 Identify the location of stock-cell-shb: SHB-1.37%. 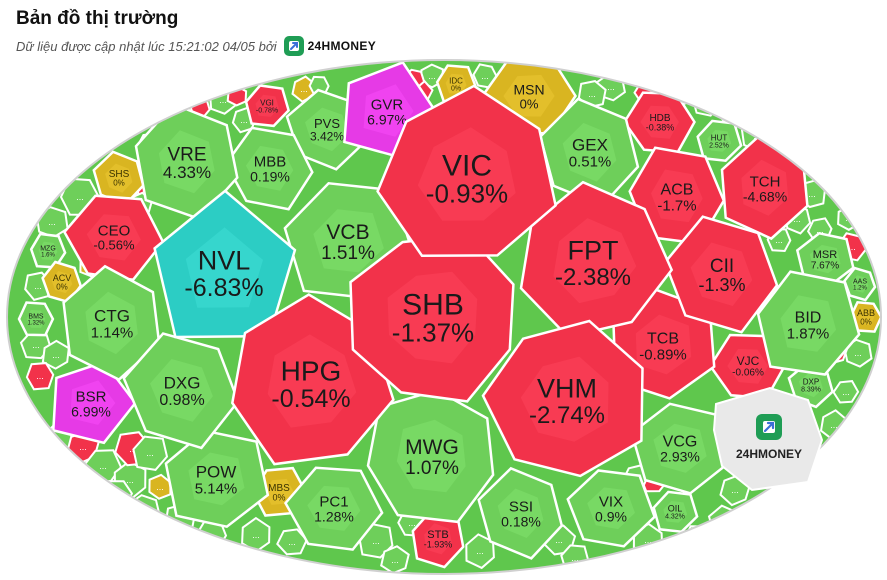
(432, 318).